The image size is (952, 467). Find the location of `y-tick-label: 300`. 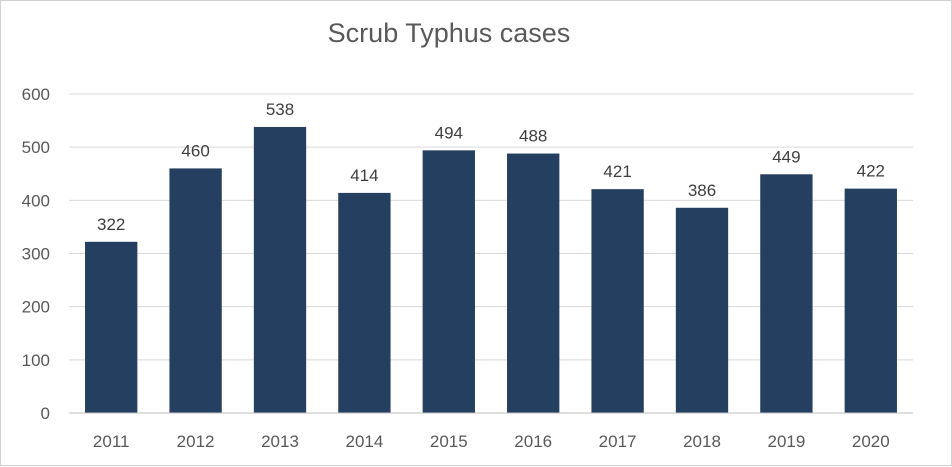

y-tick-label: 300 is located at coordinates (36, 254).